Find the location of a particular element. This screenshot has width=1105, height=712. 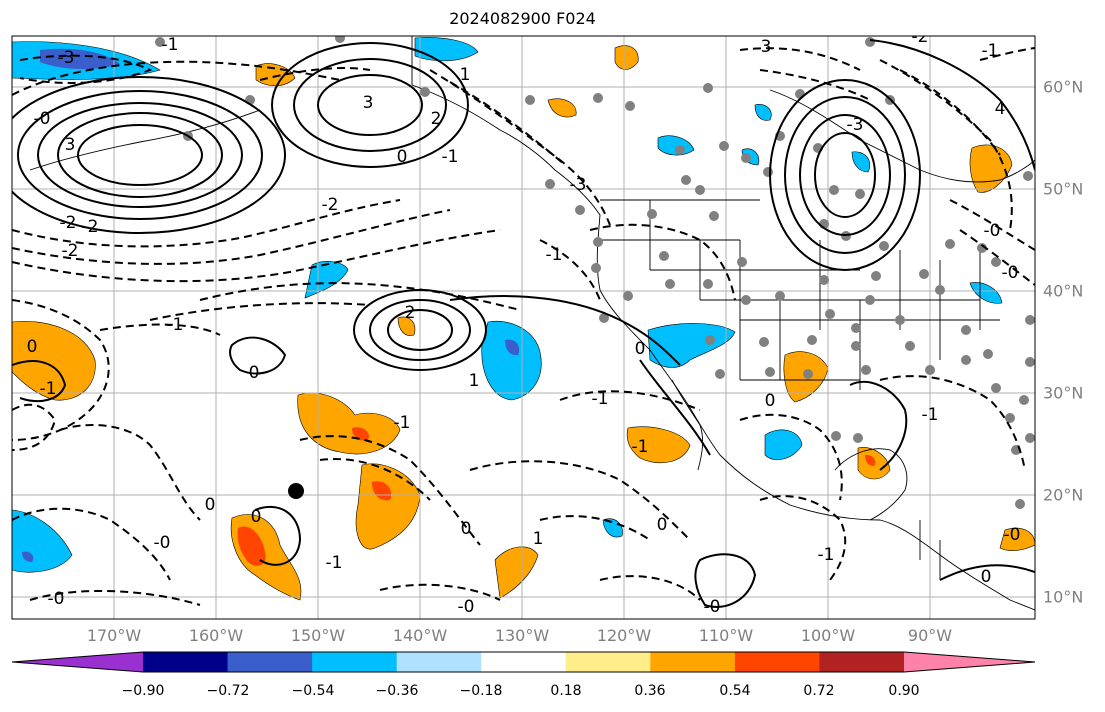

lon-label: 120°W is located at coordinates (624, 635).